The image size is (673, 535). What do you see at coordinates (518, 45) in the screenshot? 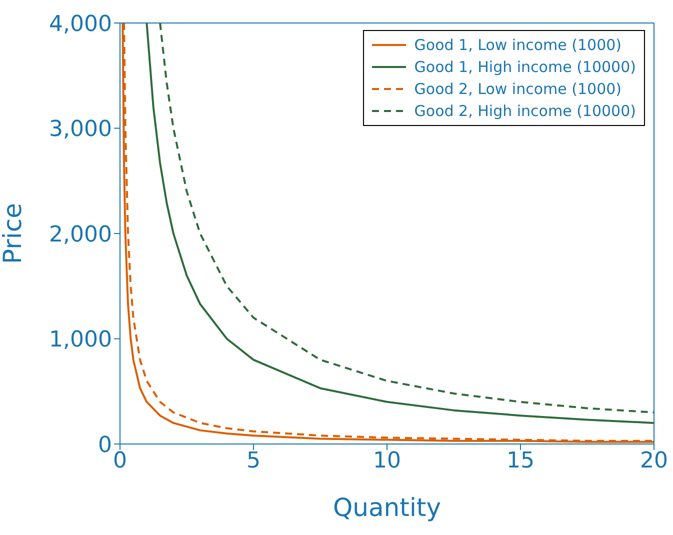
I see `legend-label: Good 1, Low income (1000)` at bounding box center [518, 45].